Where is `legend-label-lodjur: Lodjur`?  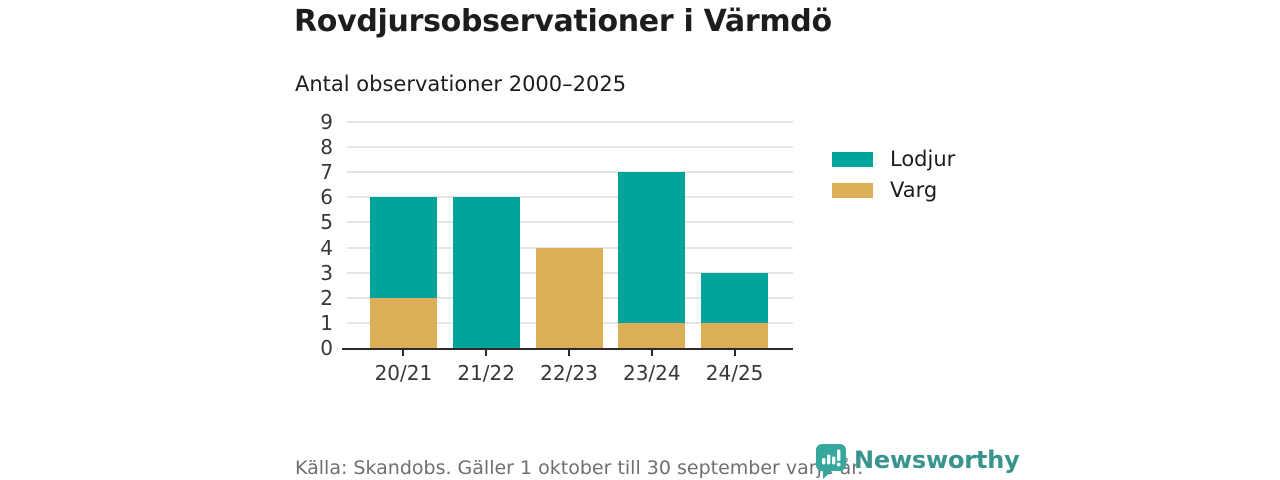 legend-label-lodjur: Lodjur is located at coordinates (923, 159).